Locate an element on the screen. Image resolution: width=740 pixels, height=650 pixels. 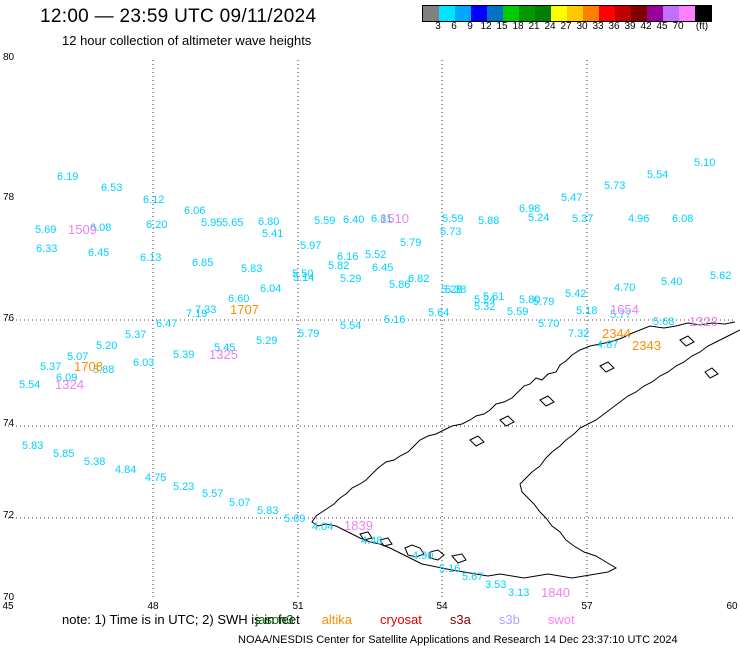
lon-label: 51 is located at coordinates (298, 606).